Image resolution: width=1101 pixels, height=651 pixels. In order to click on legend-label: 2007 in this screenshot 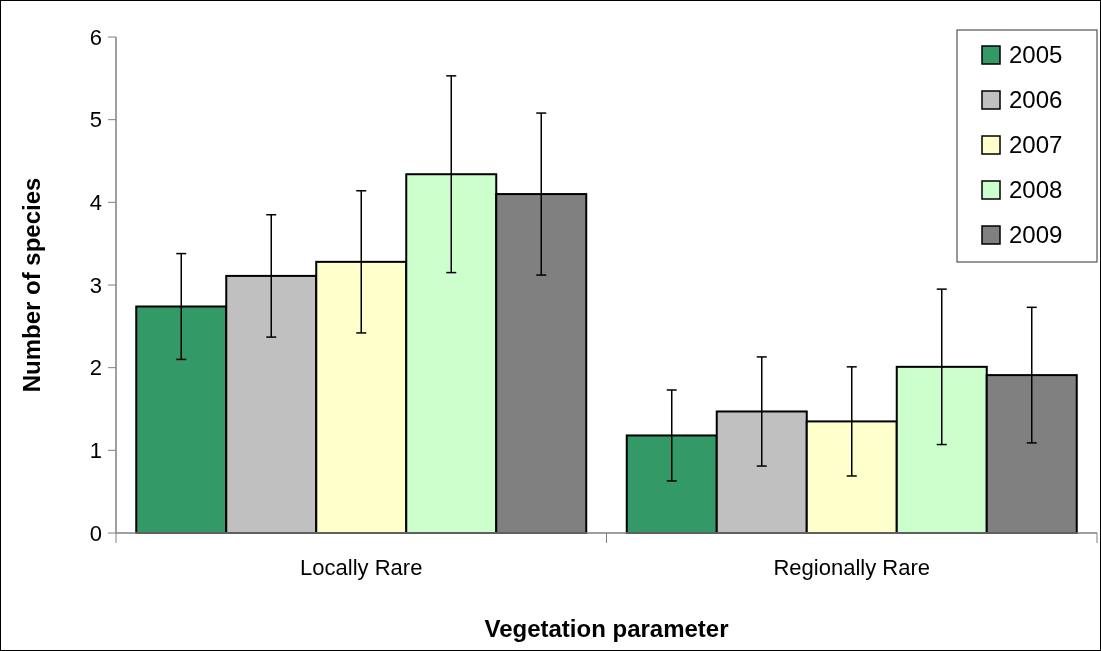, I will do `click(1036, 145)`.